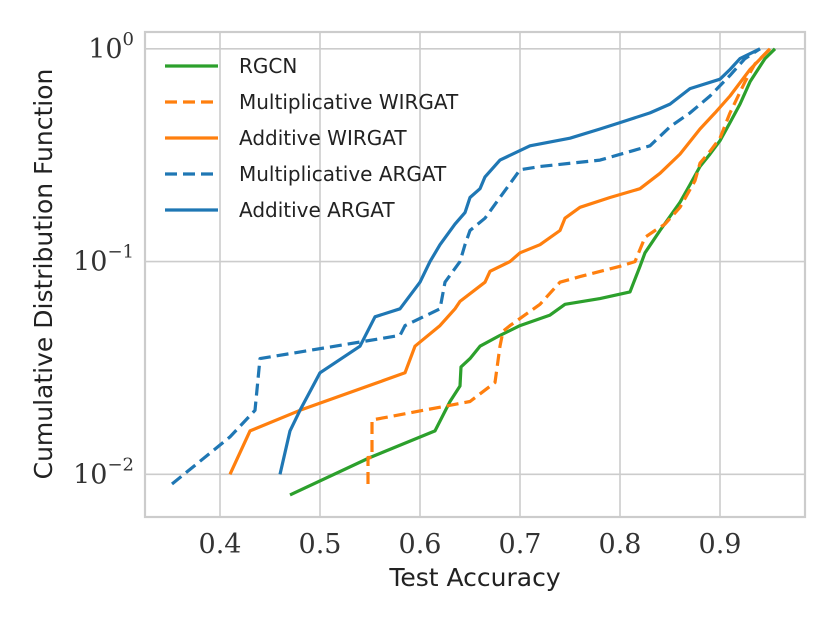 The image size is (837, 628). I want to click on x-axis-label: Test Accuracy, so click(474, 577).